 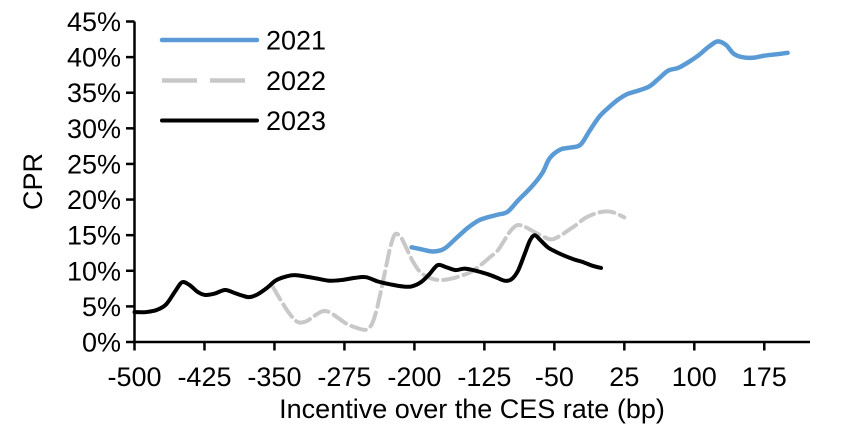 I want to click on series-line-2022, so click(x=448, y=270).